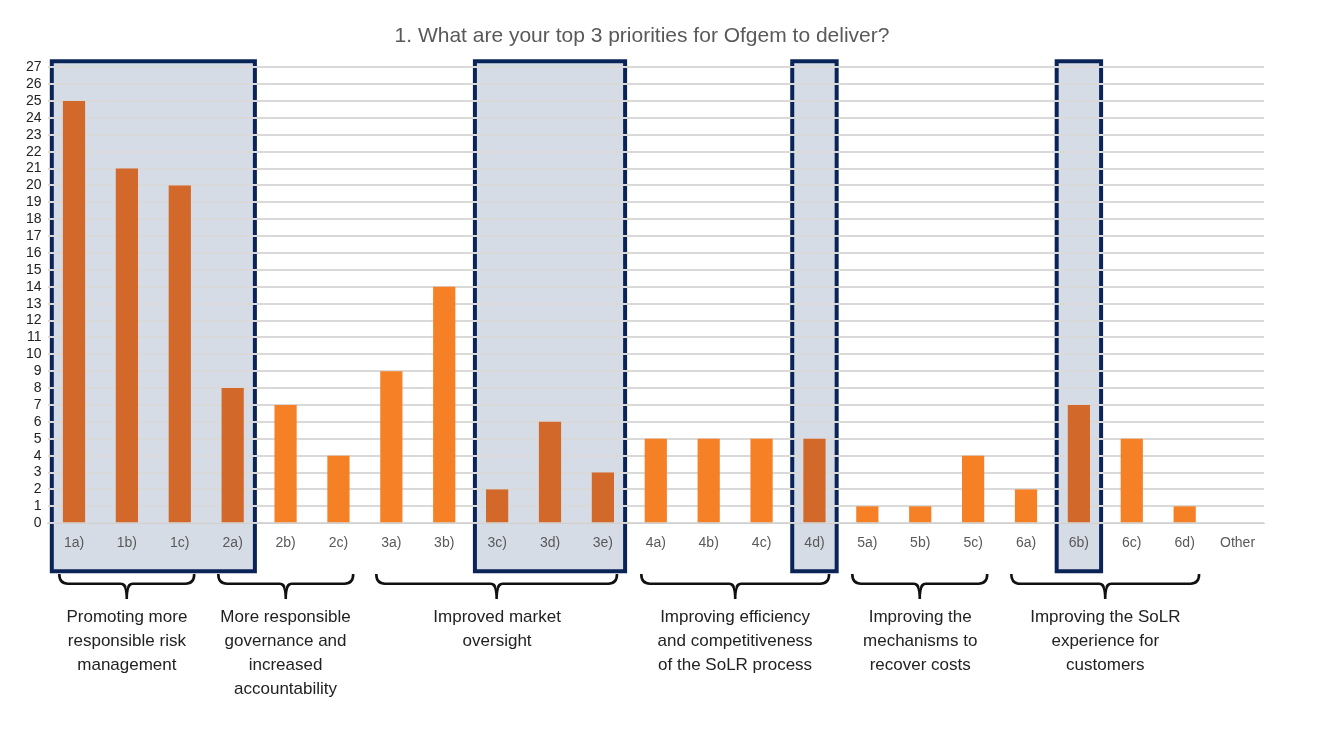  Describe the element at coordinates (391, 542) in the screenshot. I see `x-tick-label: 3a)` at that location.